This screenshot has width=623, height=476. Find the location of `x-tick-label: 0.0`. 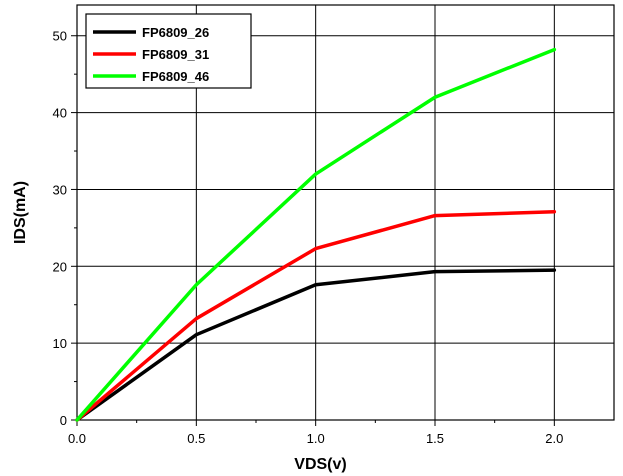

x-tick-label: 0.0 is located at coordinates (77, 438).